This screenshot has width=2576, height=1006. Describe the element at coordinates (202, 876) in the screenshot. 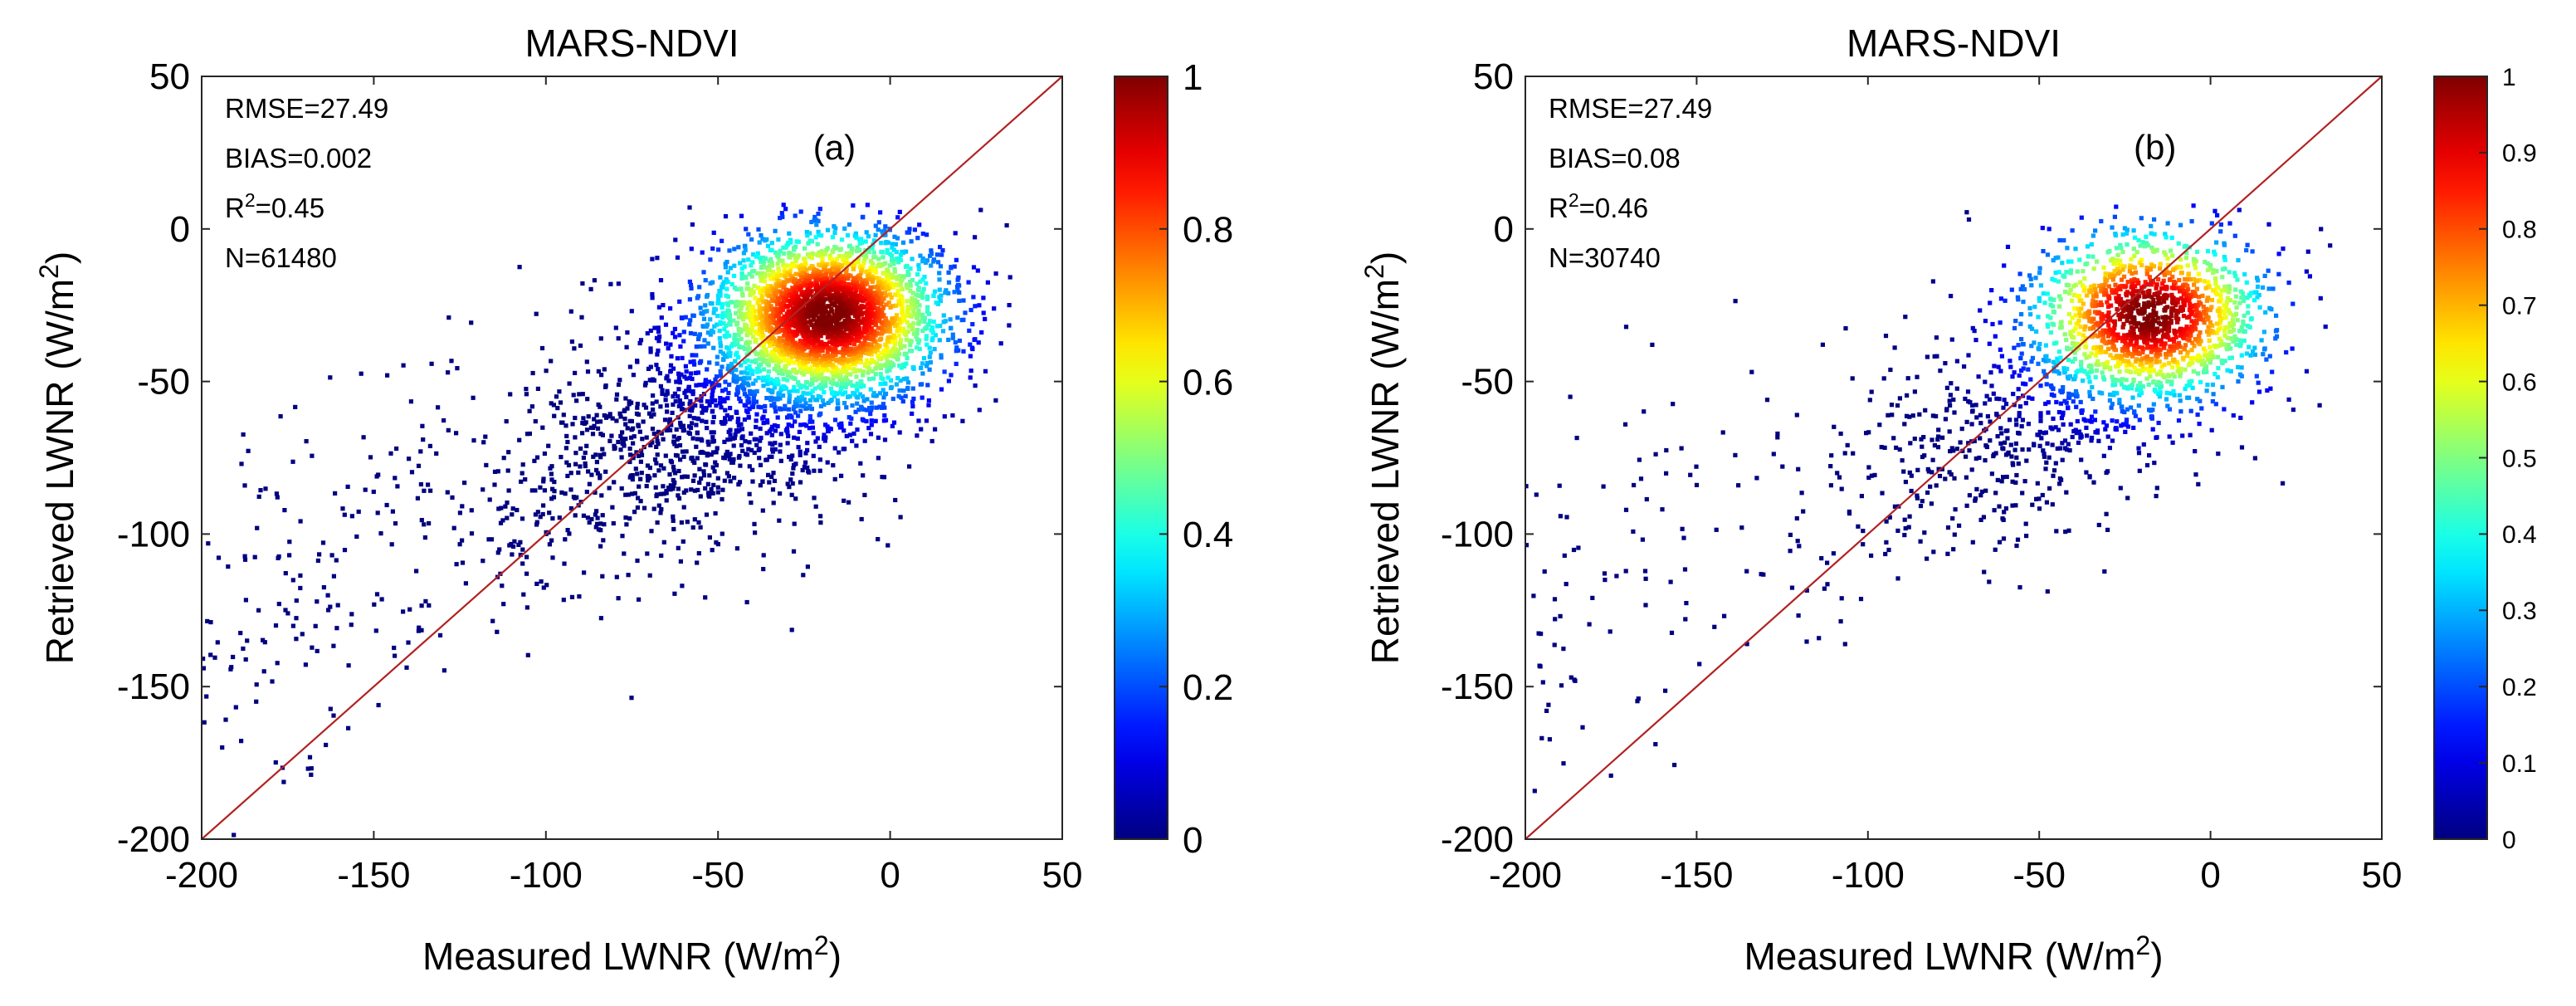

I see `x-tick-label: -200` at that location.